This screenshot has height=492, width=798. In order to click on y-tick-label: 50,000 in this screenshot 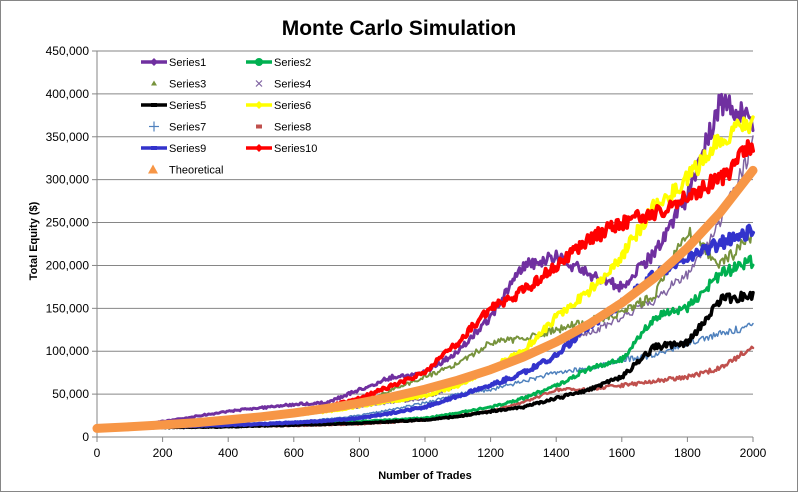, I will do `click(70, 394)`.